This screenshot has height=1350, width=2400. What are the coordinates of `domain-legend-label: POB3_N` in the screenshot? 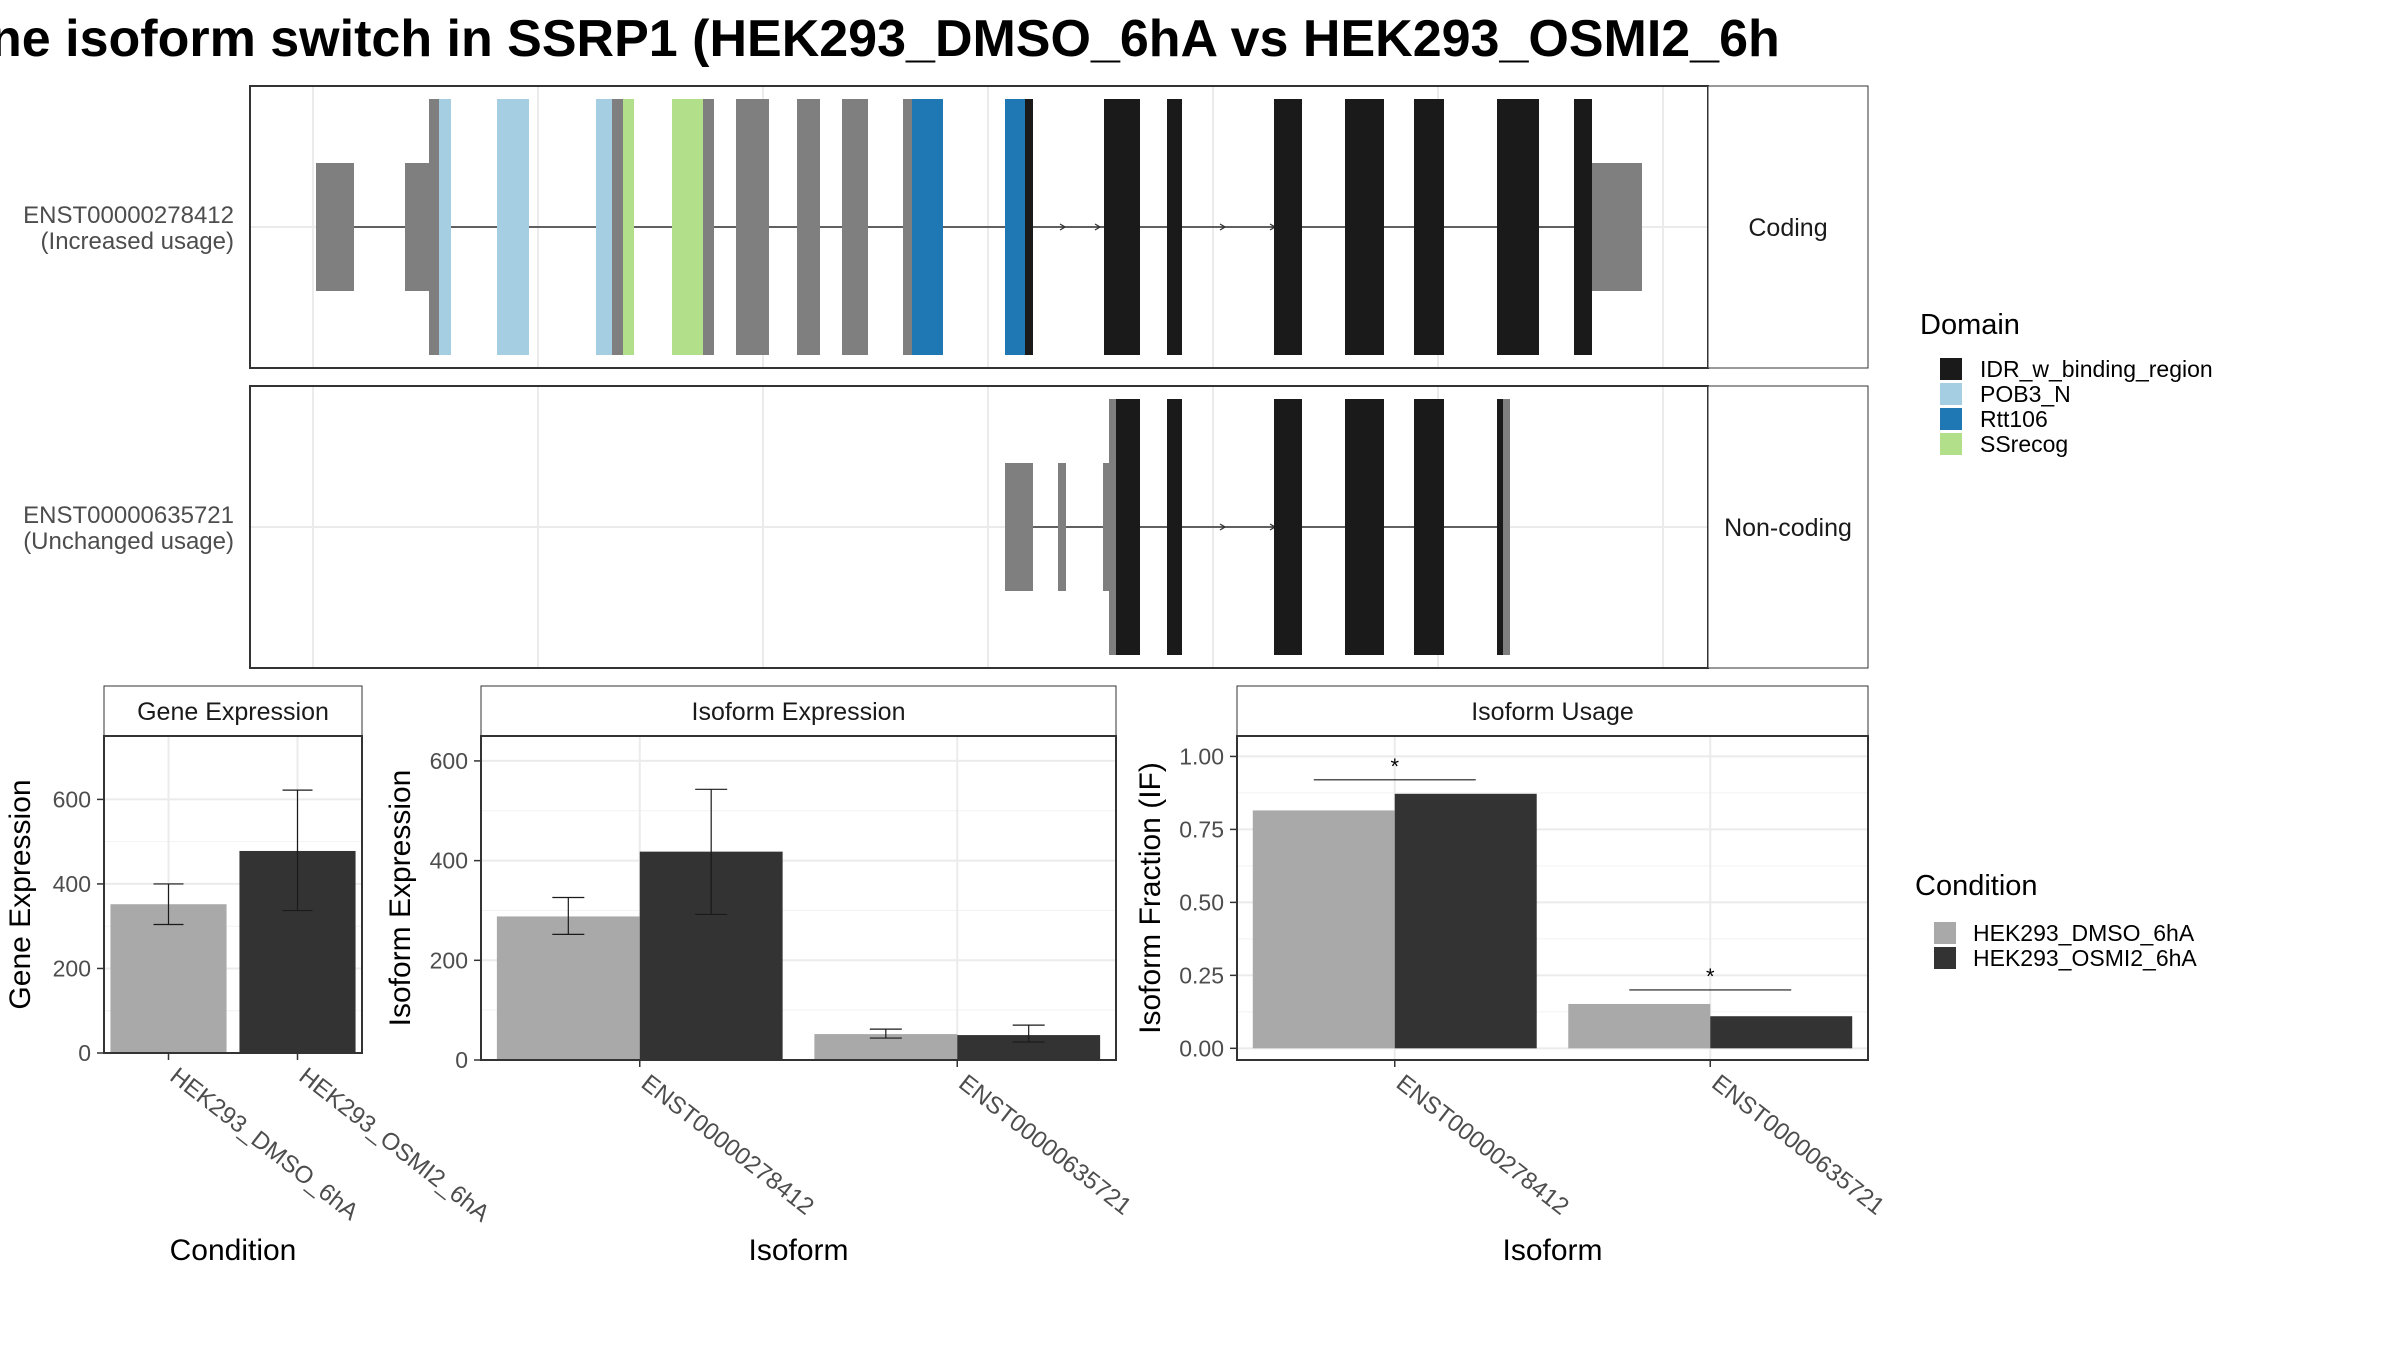 It's located at (2025, 394).